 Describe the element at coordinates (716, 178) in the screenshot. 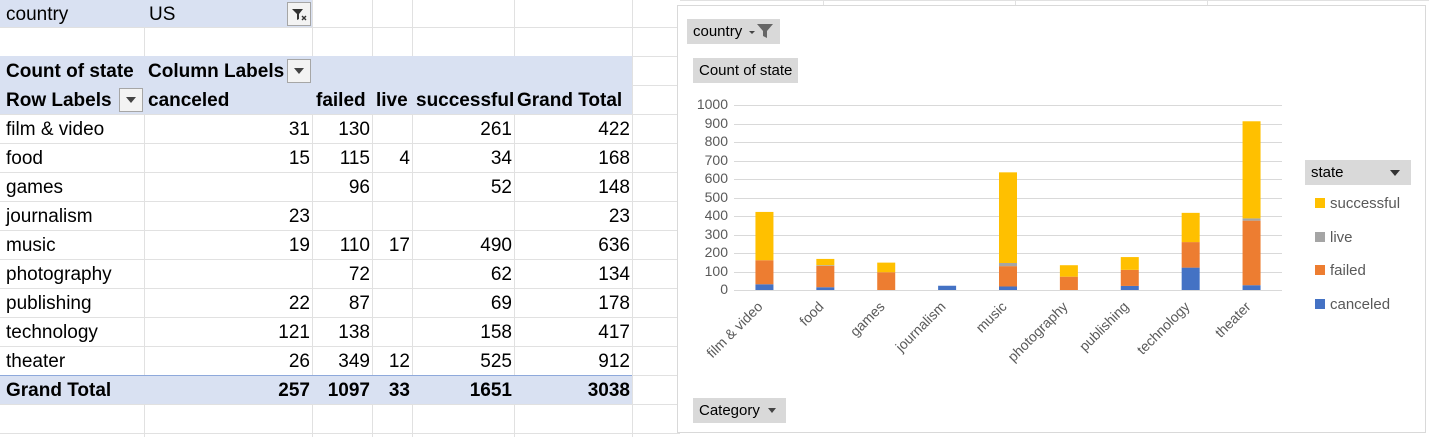

I see `y-tick-label: 600` at that location.